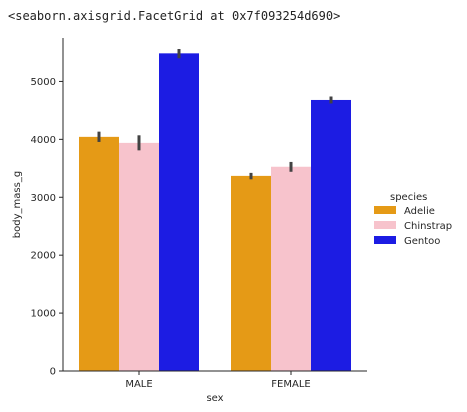 The image size is (467, 412). What do you see at coordinates (331, 235) in the screenshot?
I see `bar-gentoo-female` at bounding box center [331, 235].